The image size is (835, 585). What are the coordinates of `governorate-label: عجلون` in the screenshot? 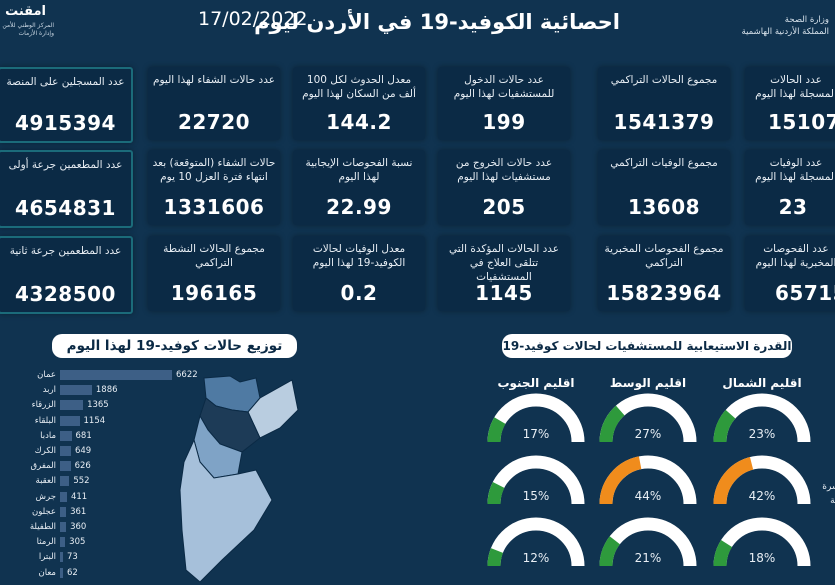 It's located at (43, 511).